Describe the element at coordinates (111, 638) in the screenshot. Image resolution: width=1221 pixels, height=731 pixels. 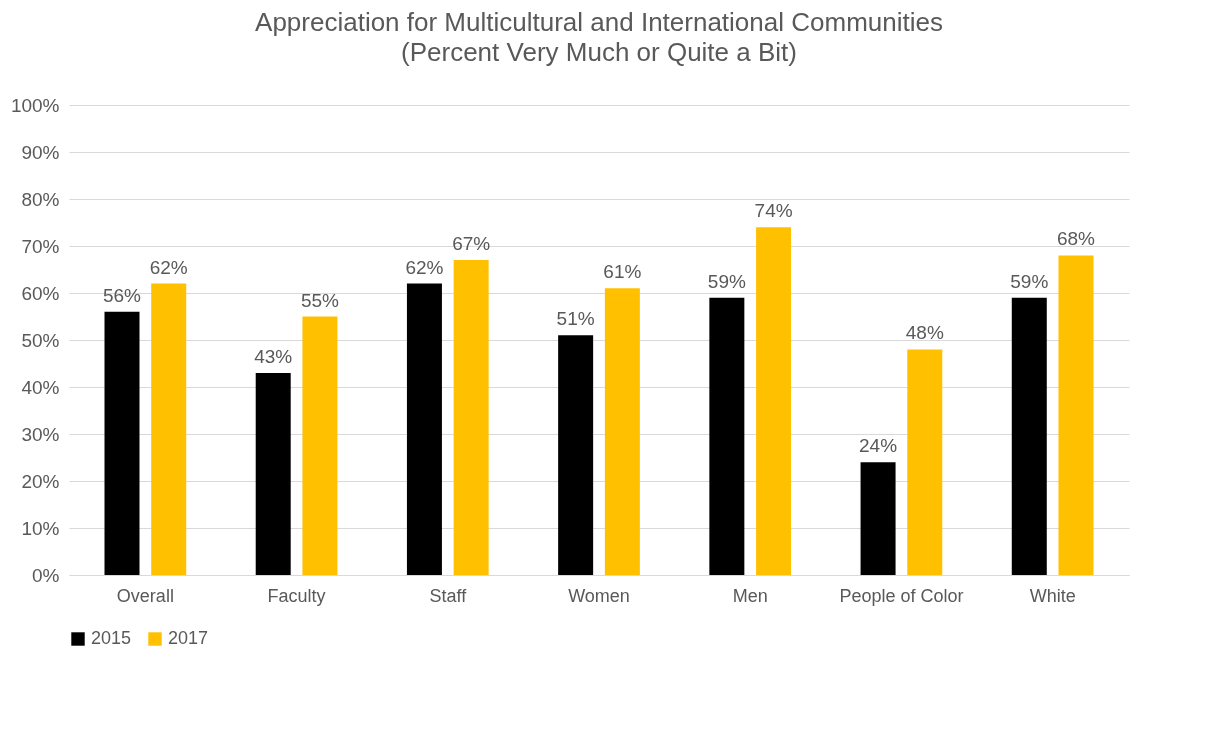
I see `legend-label: 2015` at that location.